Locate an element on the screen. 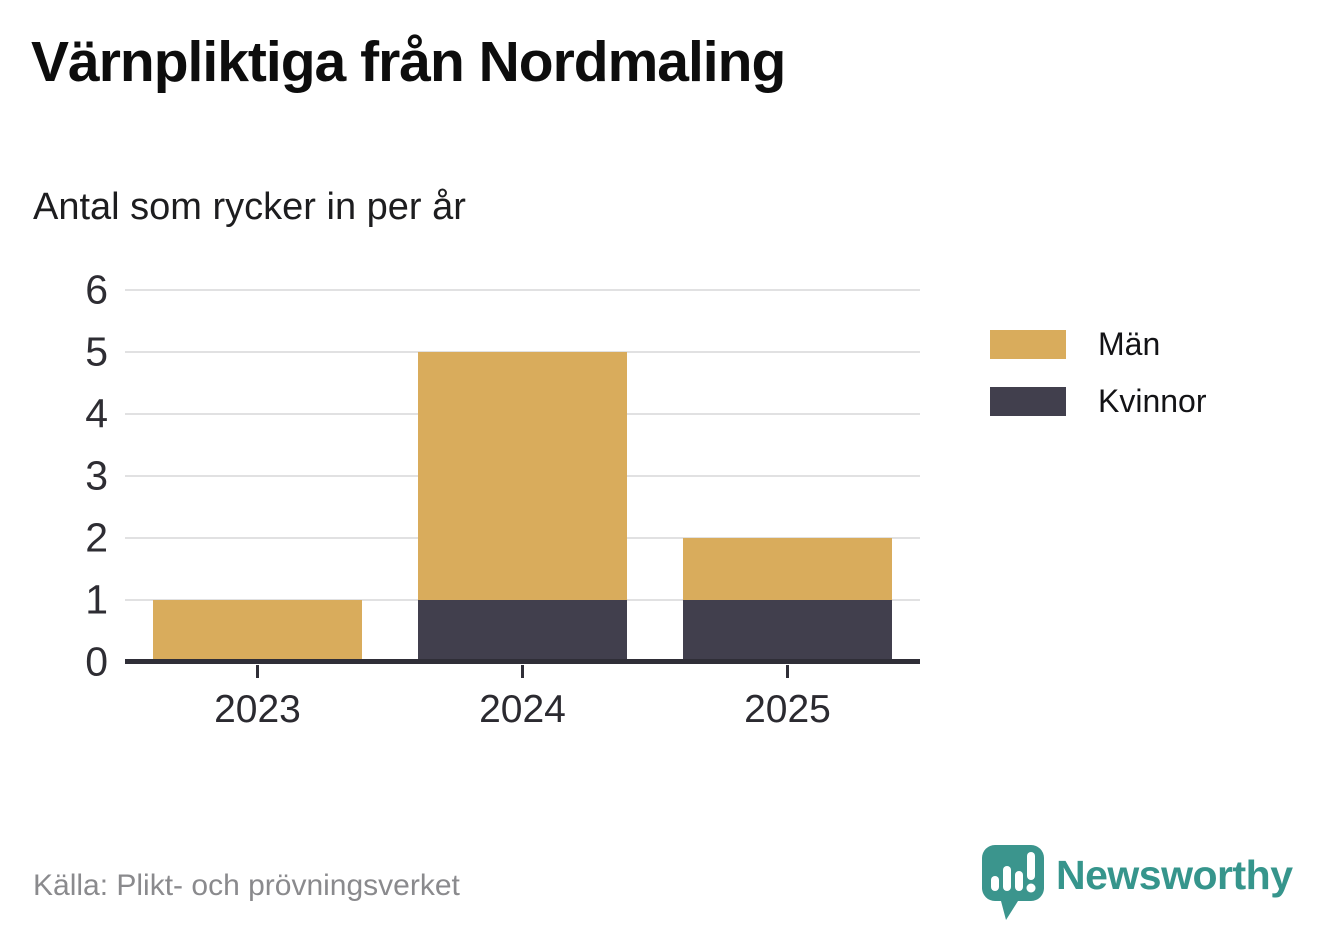 Image resolution: width=1322 pixels, height=939 pixels. legend-item-män: Män is located at coordinates (1098, 344).